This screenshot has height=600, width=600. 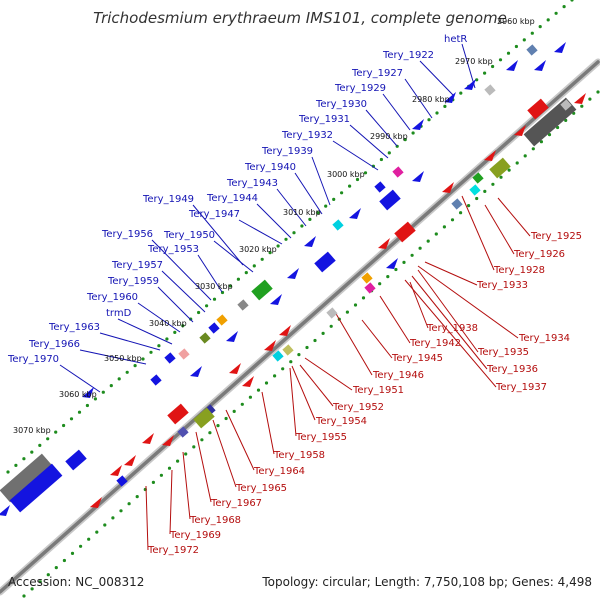 What do you see at coordinates (341, 104) in the screenshot?
I see `gene-label: Tery_1930` at bounding box center [341, 104].